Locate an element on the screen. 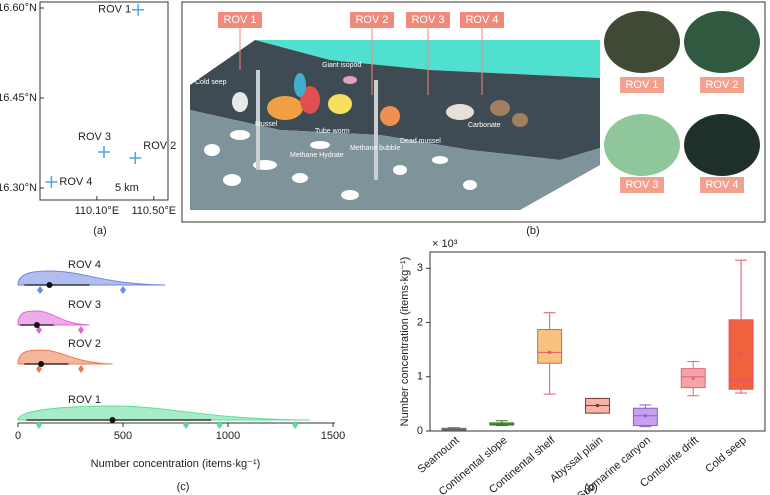 The image size is (770, 495). point-label: ROV 3 is located at coordinates (94, 137).